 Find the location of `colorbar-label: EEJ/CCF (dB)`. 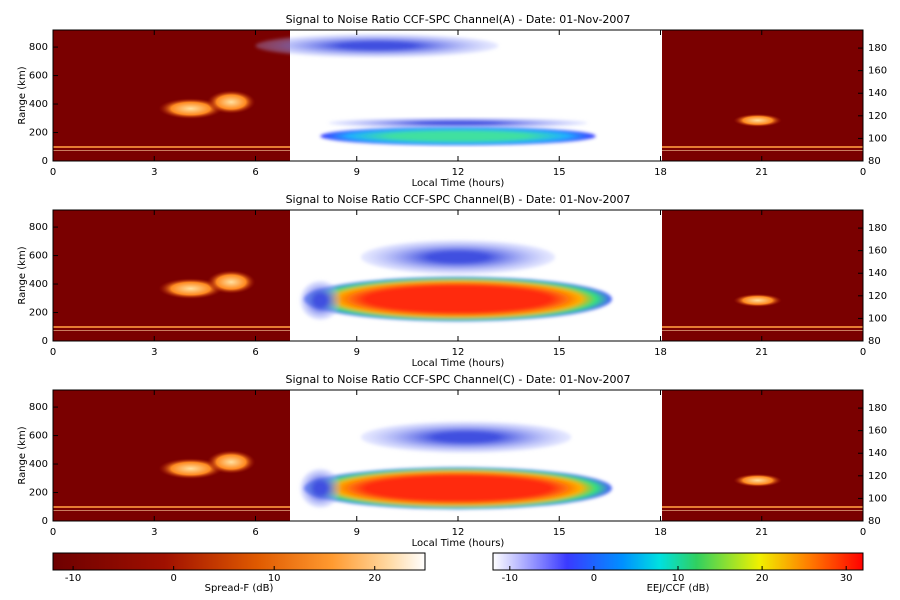

colorbar-label: EEJ/CCF (dB) is located at coordinates (678, 588).